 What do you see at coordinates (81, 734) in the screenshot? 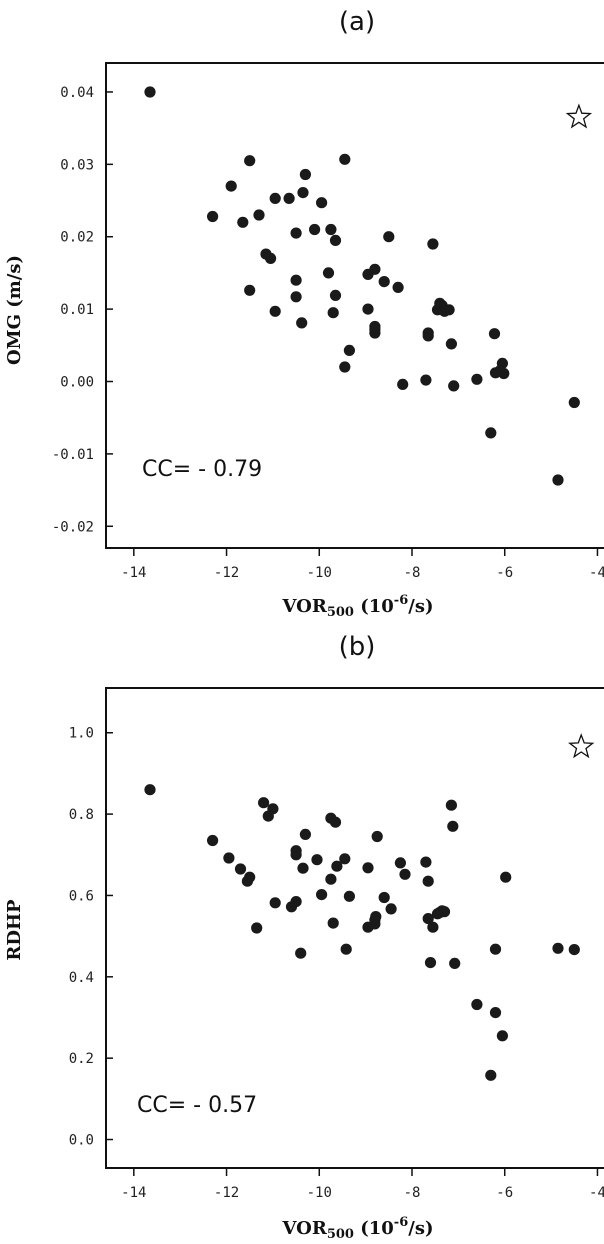
I see `y-tick-label-b: 1.0` at bounding box center [81, 734].